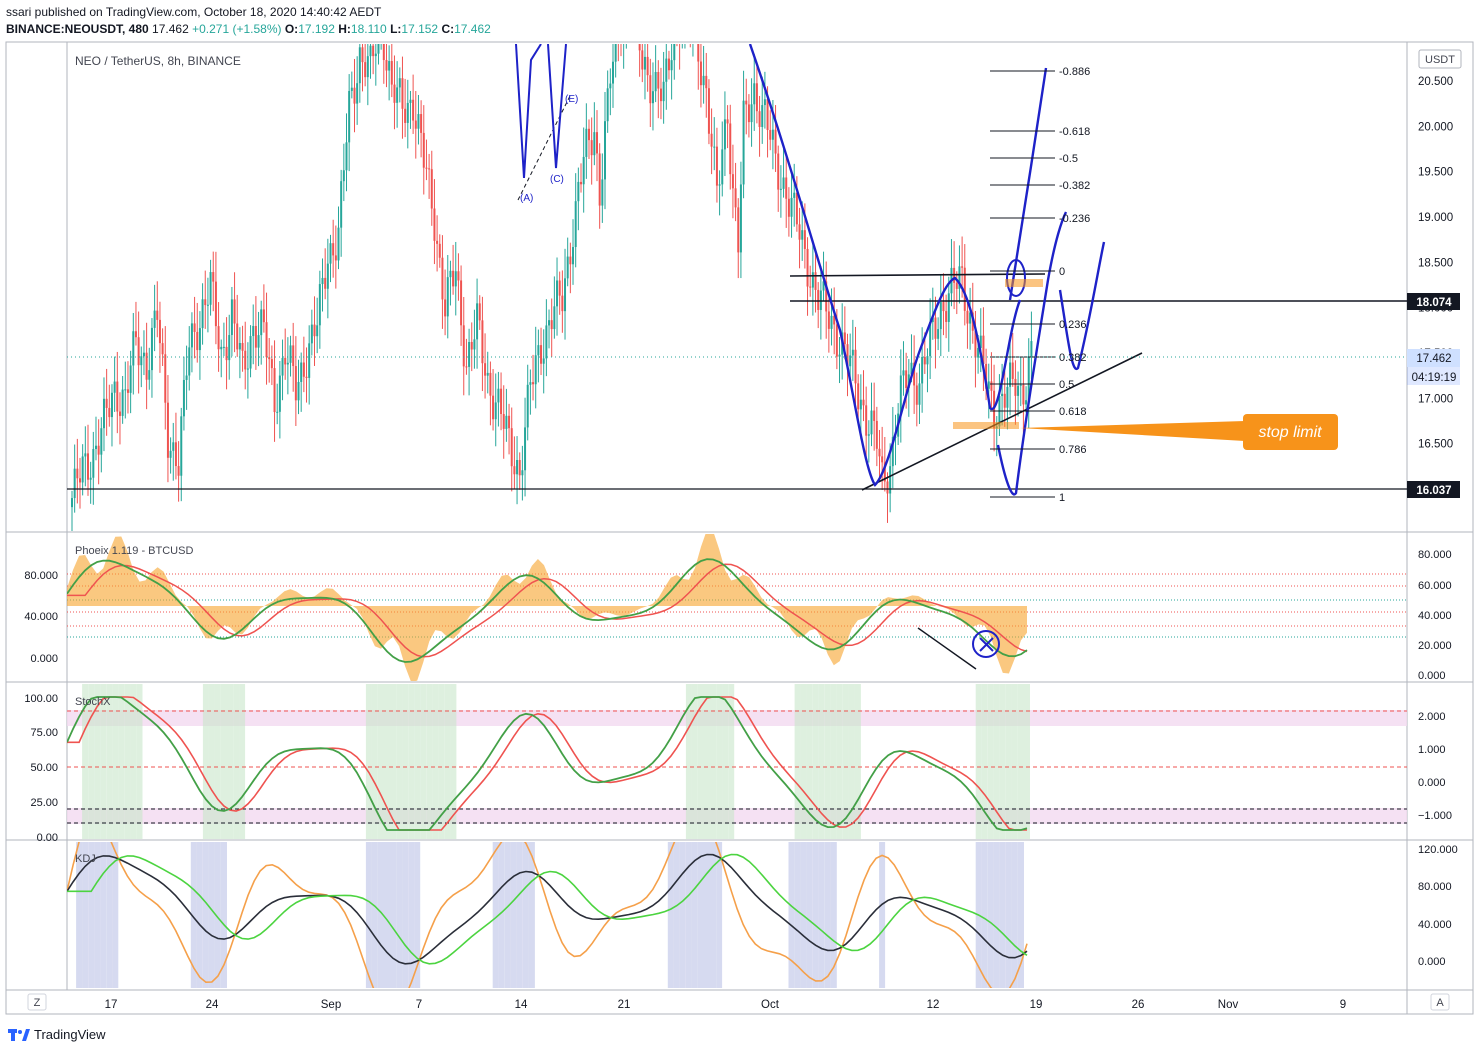 The image size is (1479, 1054). I want to click on stochx-d-line, so click(547, 763).